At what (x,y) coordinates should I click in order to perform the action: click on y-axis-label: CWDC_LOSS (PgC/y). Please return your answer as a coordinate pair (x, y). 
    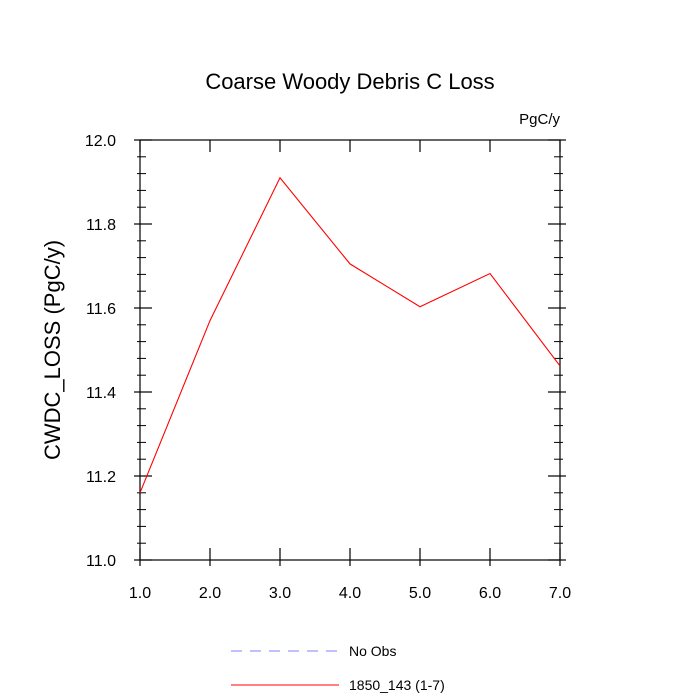
    Looking at the image, I should click on (52, 350).